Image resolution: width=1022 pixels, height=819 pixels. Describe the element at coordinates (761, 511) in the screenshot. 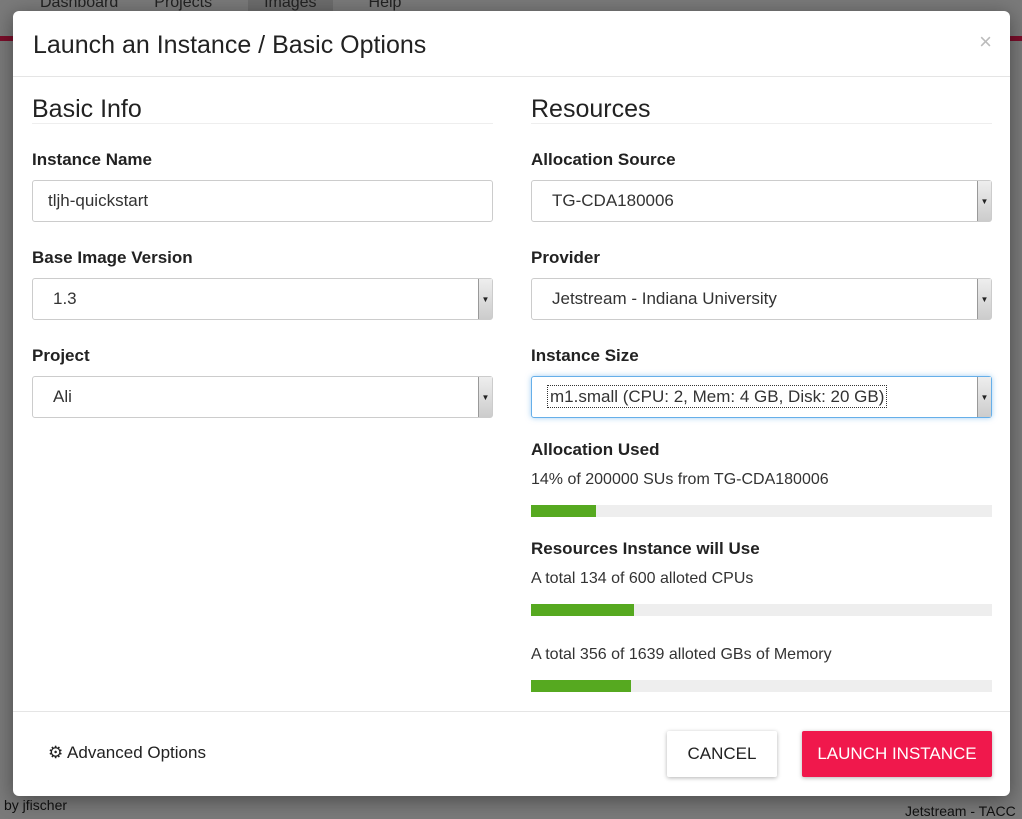

I see `allocation-used-progress` at that location.